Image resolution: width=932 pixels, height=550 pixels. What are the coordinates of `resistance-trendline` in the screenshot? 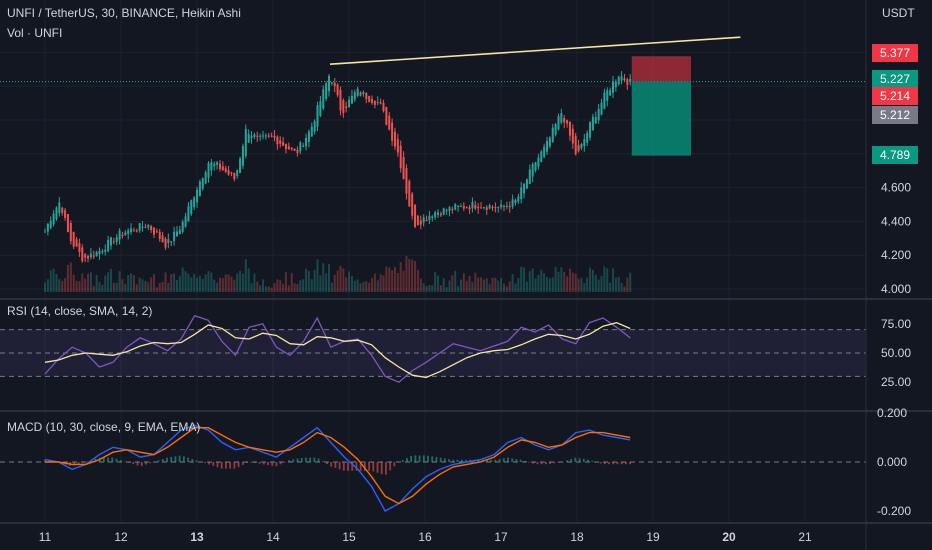 It's located at (535, 51).